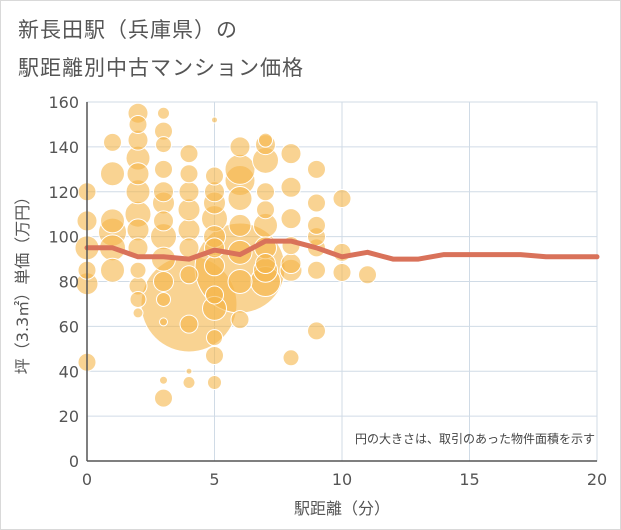 The image size is (621, 530). Describe the element at coordinates (161, 68) in the screenshot. I see `chart-title-line2: 駅距離別中古マンション価格` at that location.